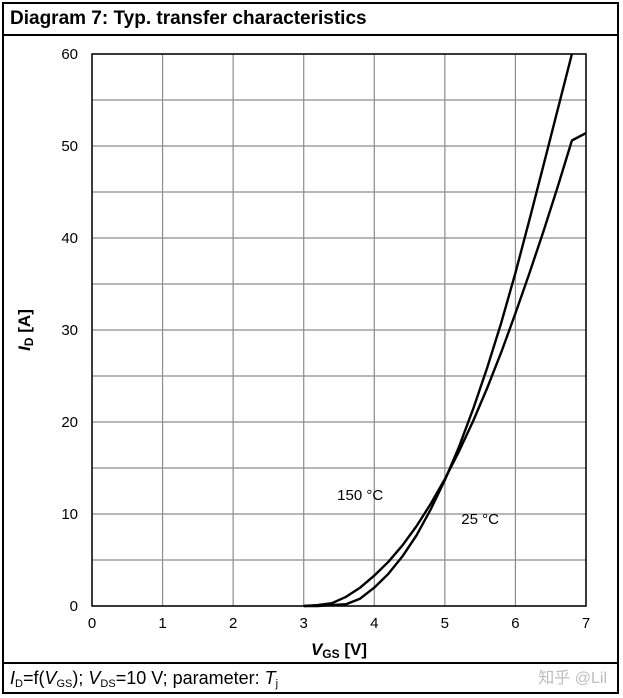  What do you see at coordinates (310, 677) in the screenshot?
I see `diagram-footer: ID=f(VGS); VDS=10 V; parameter: Tj` at bounding box center [310, 677].